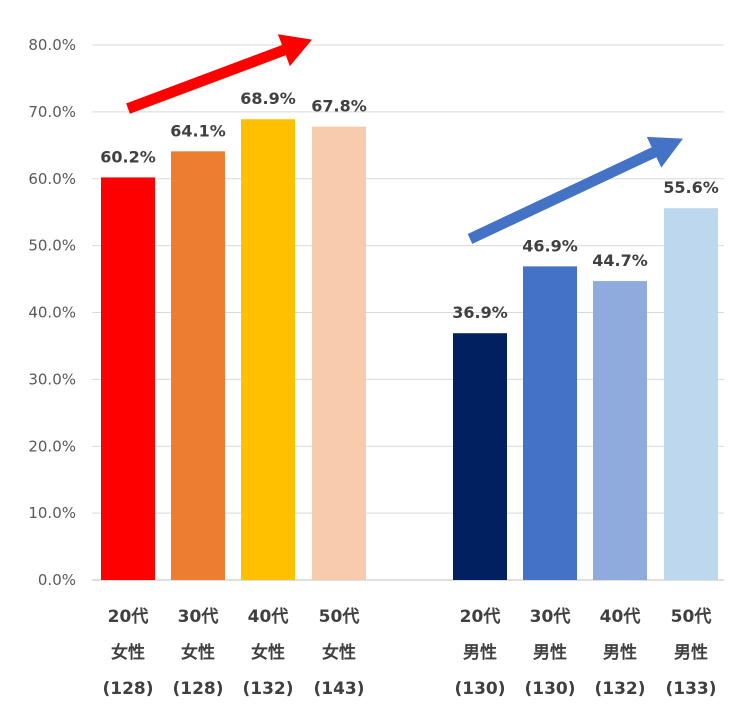 This screenshot has height=719, width=750. I want to click on y-tick-label: 60.0%, so click(52, 179).